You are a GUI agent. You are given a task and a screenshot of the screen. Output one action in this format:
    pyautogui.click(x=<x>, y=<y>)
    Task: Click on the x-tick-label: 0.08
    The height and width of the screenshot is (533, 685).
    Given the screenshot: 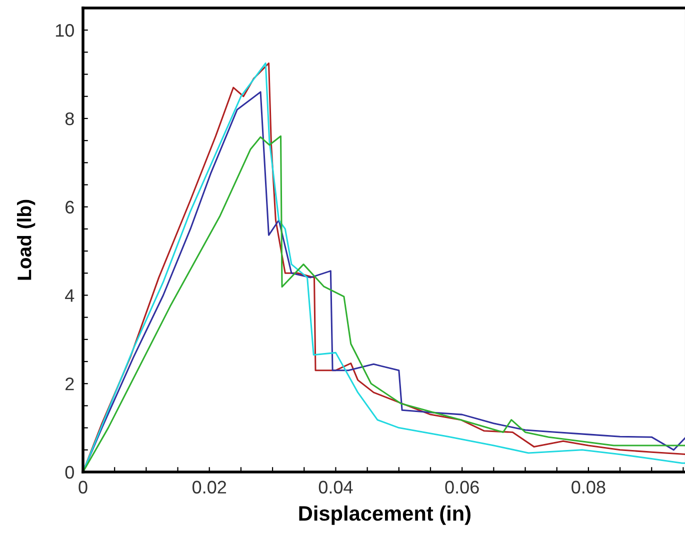 What is the action you would take?
    pyautogui.click(x=589, y=487)
    